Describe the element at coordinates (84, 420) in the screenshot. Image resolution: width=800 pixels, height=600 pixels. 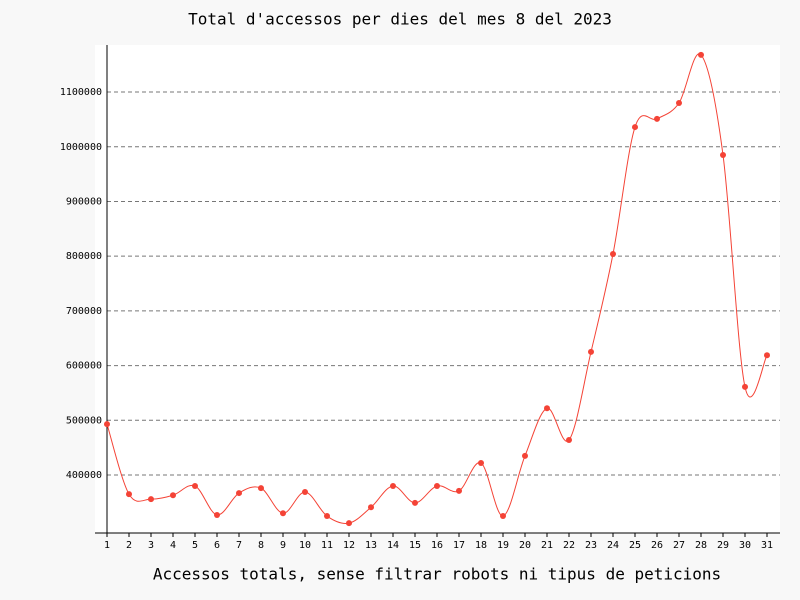
I see `y-tick-label: 500000` at that location.